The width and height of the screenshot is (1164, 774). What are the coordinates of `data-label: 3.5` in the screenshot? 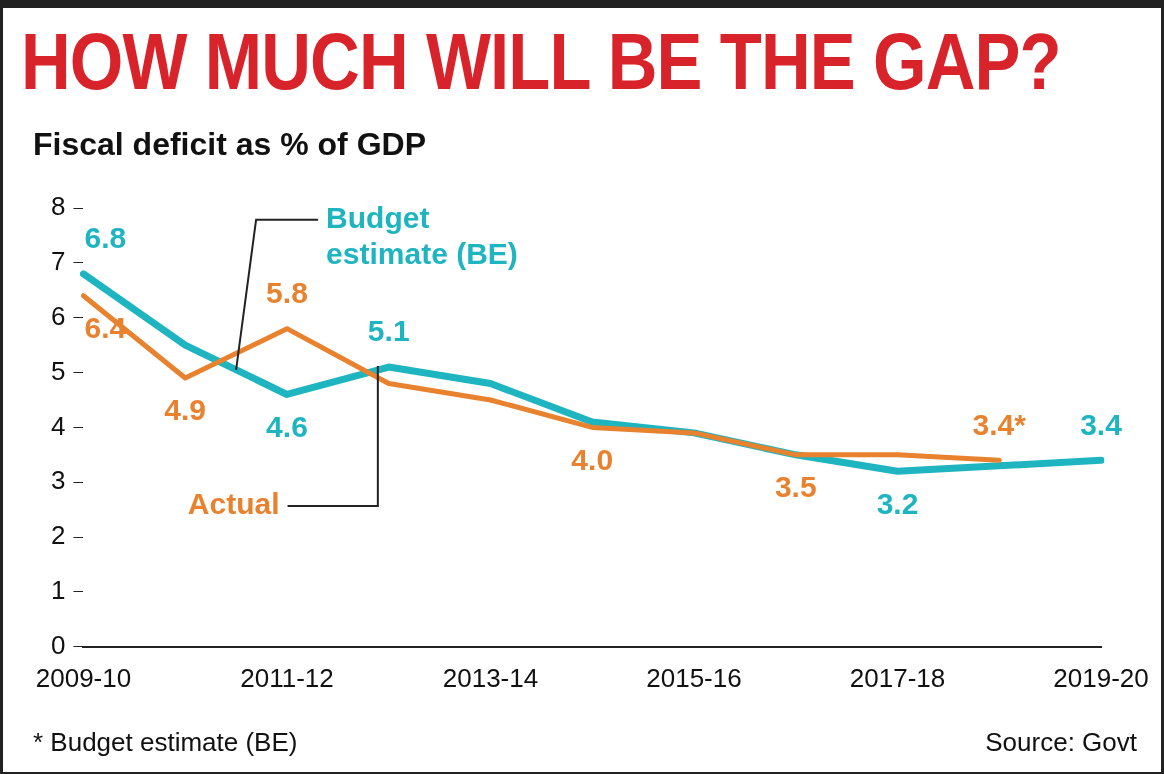 It's located at (795, 487).